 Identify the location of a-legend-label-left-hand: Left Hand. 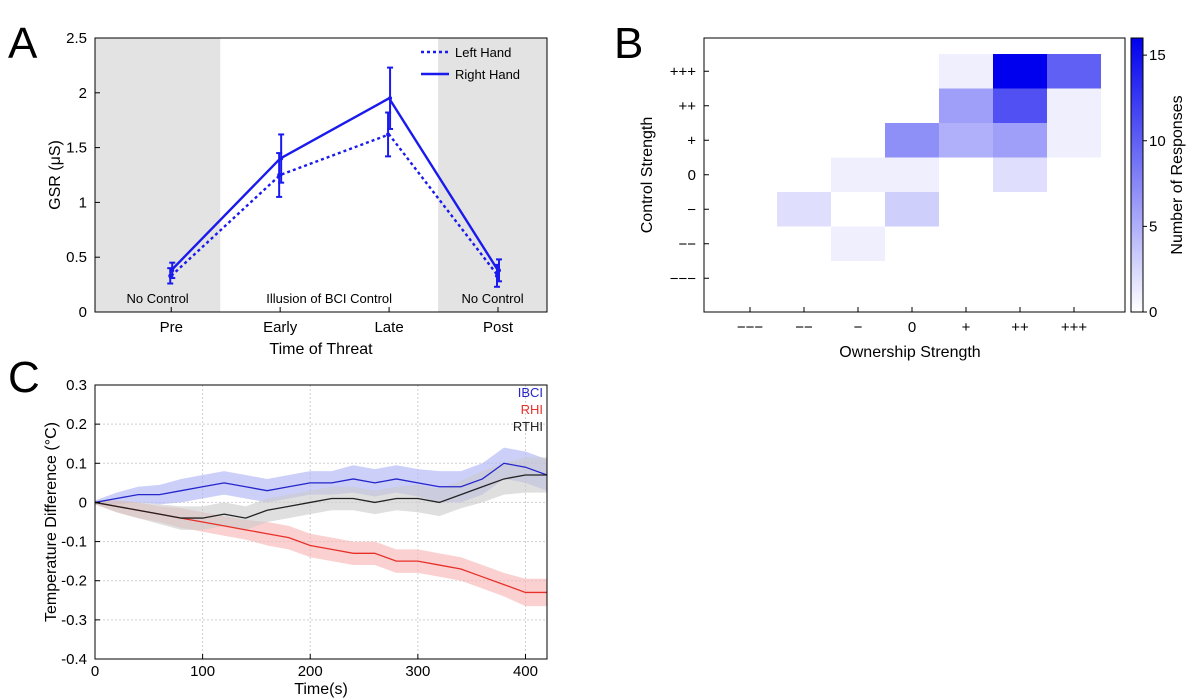
(483, 52).